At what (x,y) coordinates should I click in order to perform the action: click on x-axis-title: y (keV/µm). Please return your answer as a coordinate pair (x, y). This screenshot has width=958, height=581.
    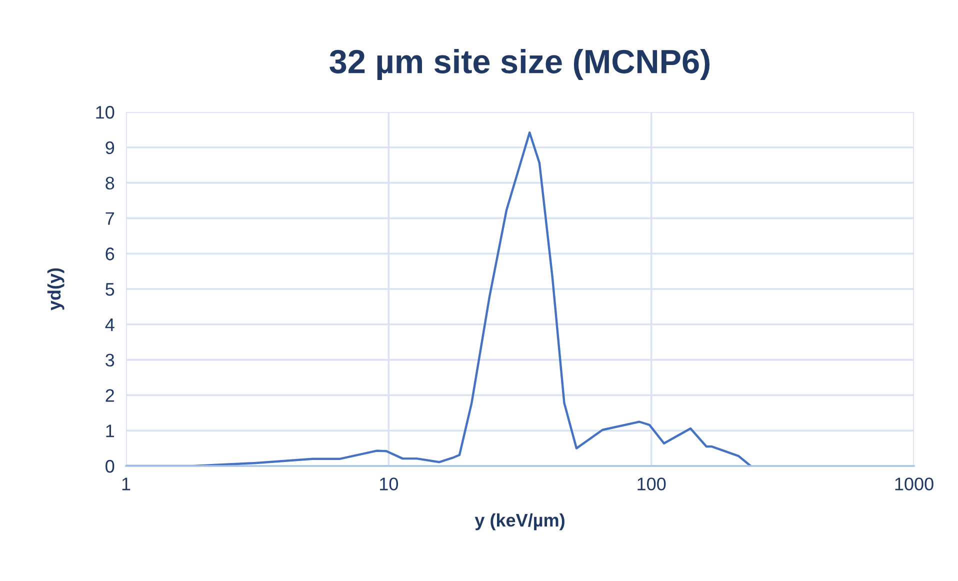
    Looking at the image, I should click on (519, 521).